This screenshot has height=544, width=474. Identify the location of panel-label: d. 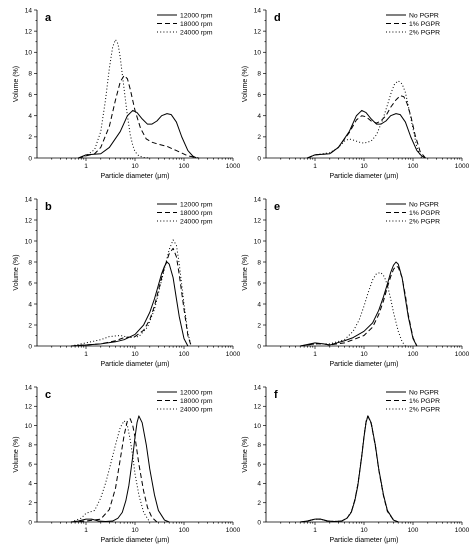
(277, 18).